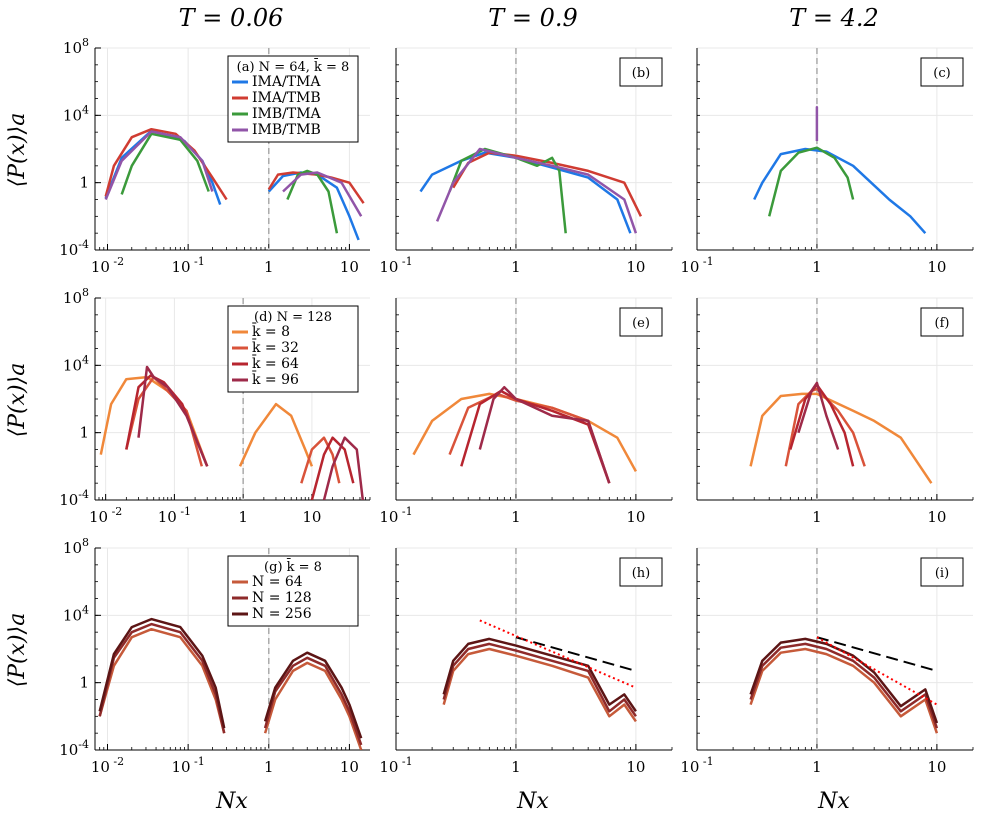 Image resolution: width=997 pixels, height=830 pixels. I want to click on xtick-label-c-0: 10 -1, so click(696, 265).